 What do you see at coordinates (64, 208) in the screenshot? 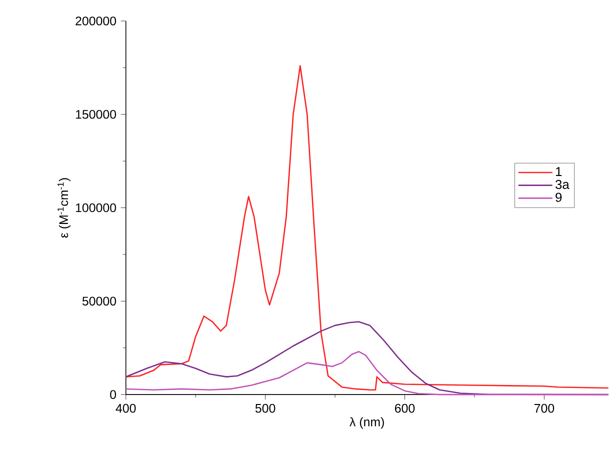
I see `y-axis-title: ε (M$^{-1}$cm$^{-1}$)` at bounding box center [64, 208].